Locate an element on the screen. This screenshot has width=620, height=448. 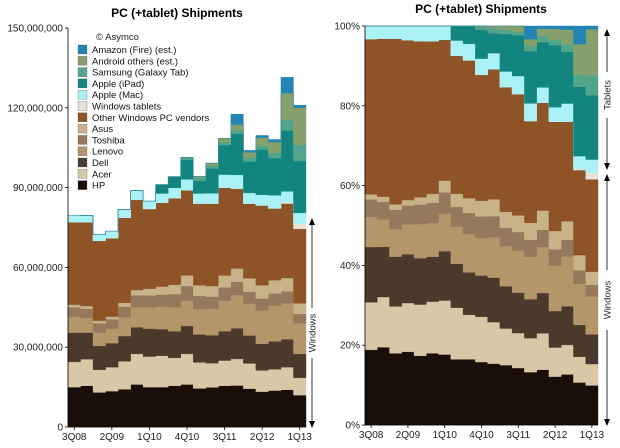
right-y-tick-label: 0% is located at coordinates (353, 426).